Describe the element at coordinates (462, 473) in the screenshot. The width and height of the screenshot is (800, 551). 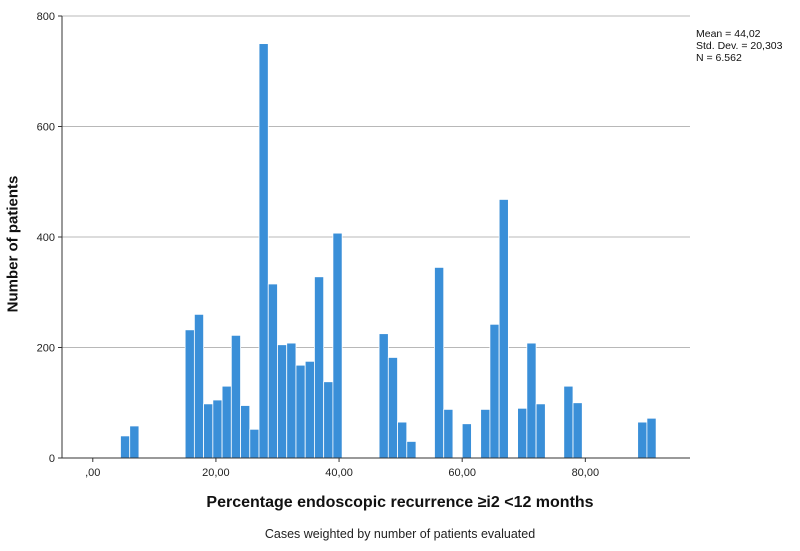
I see `x-tick-label: 60,00` at that location.